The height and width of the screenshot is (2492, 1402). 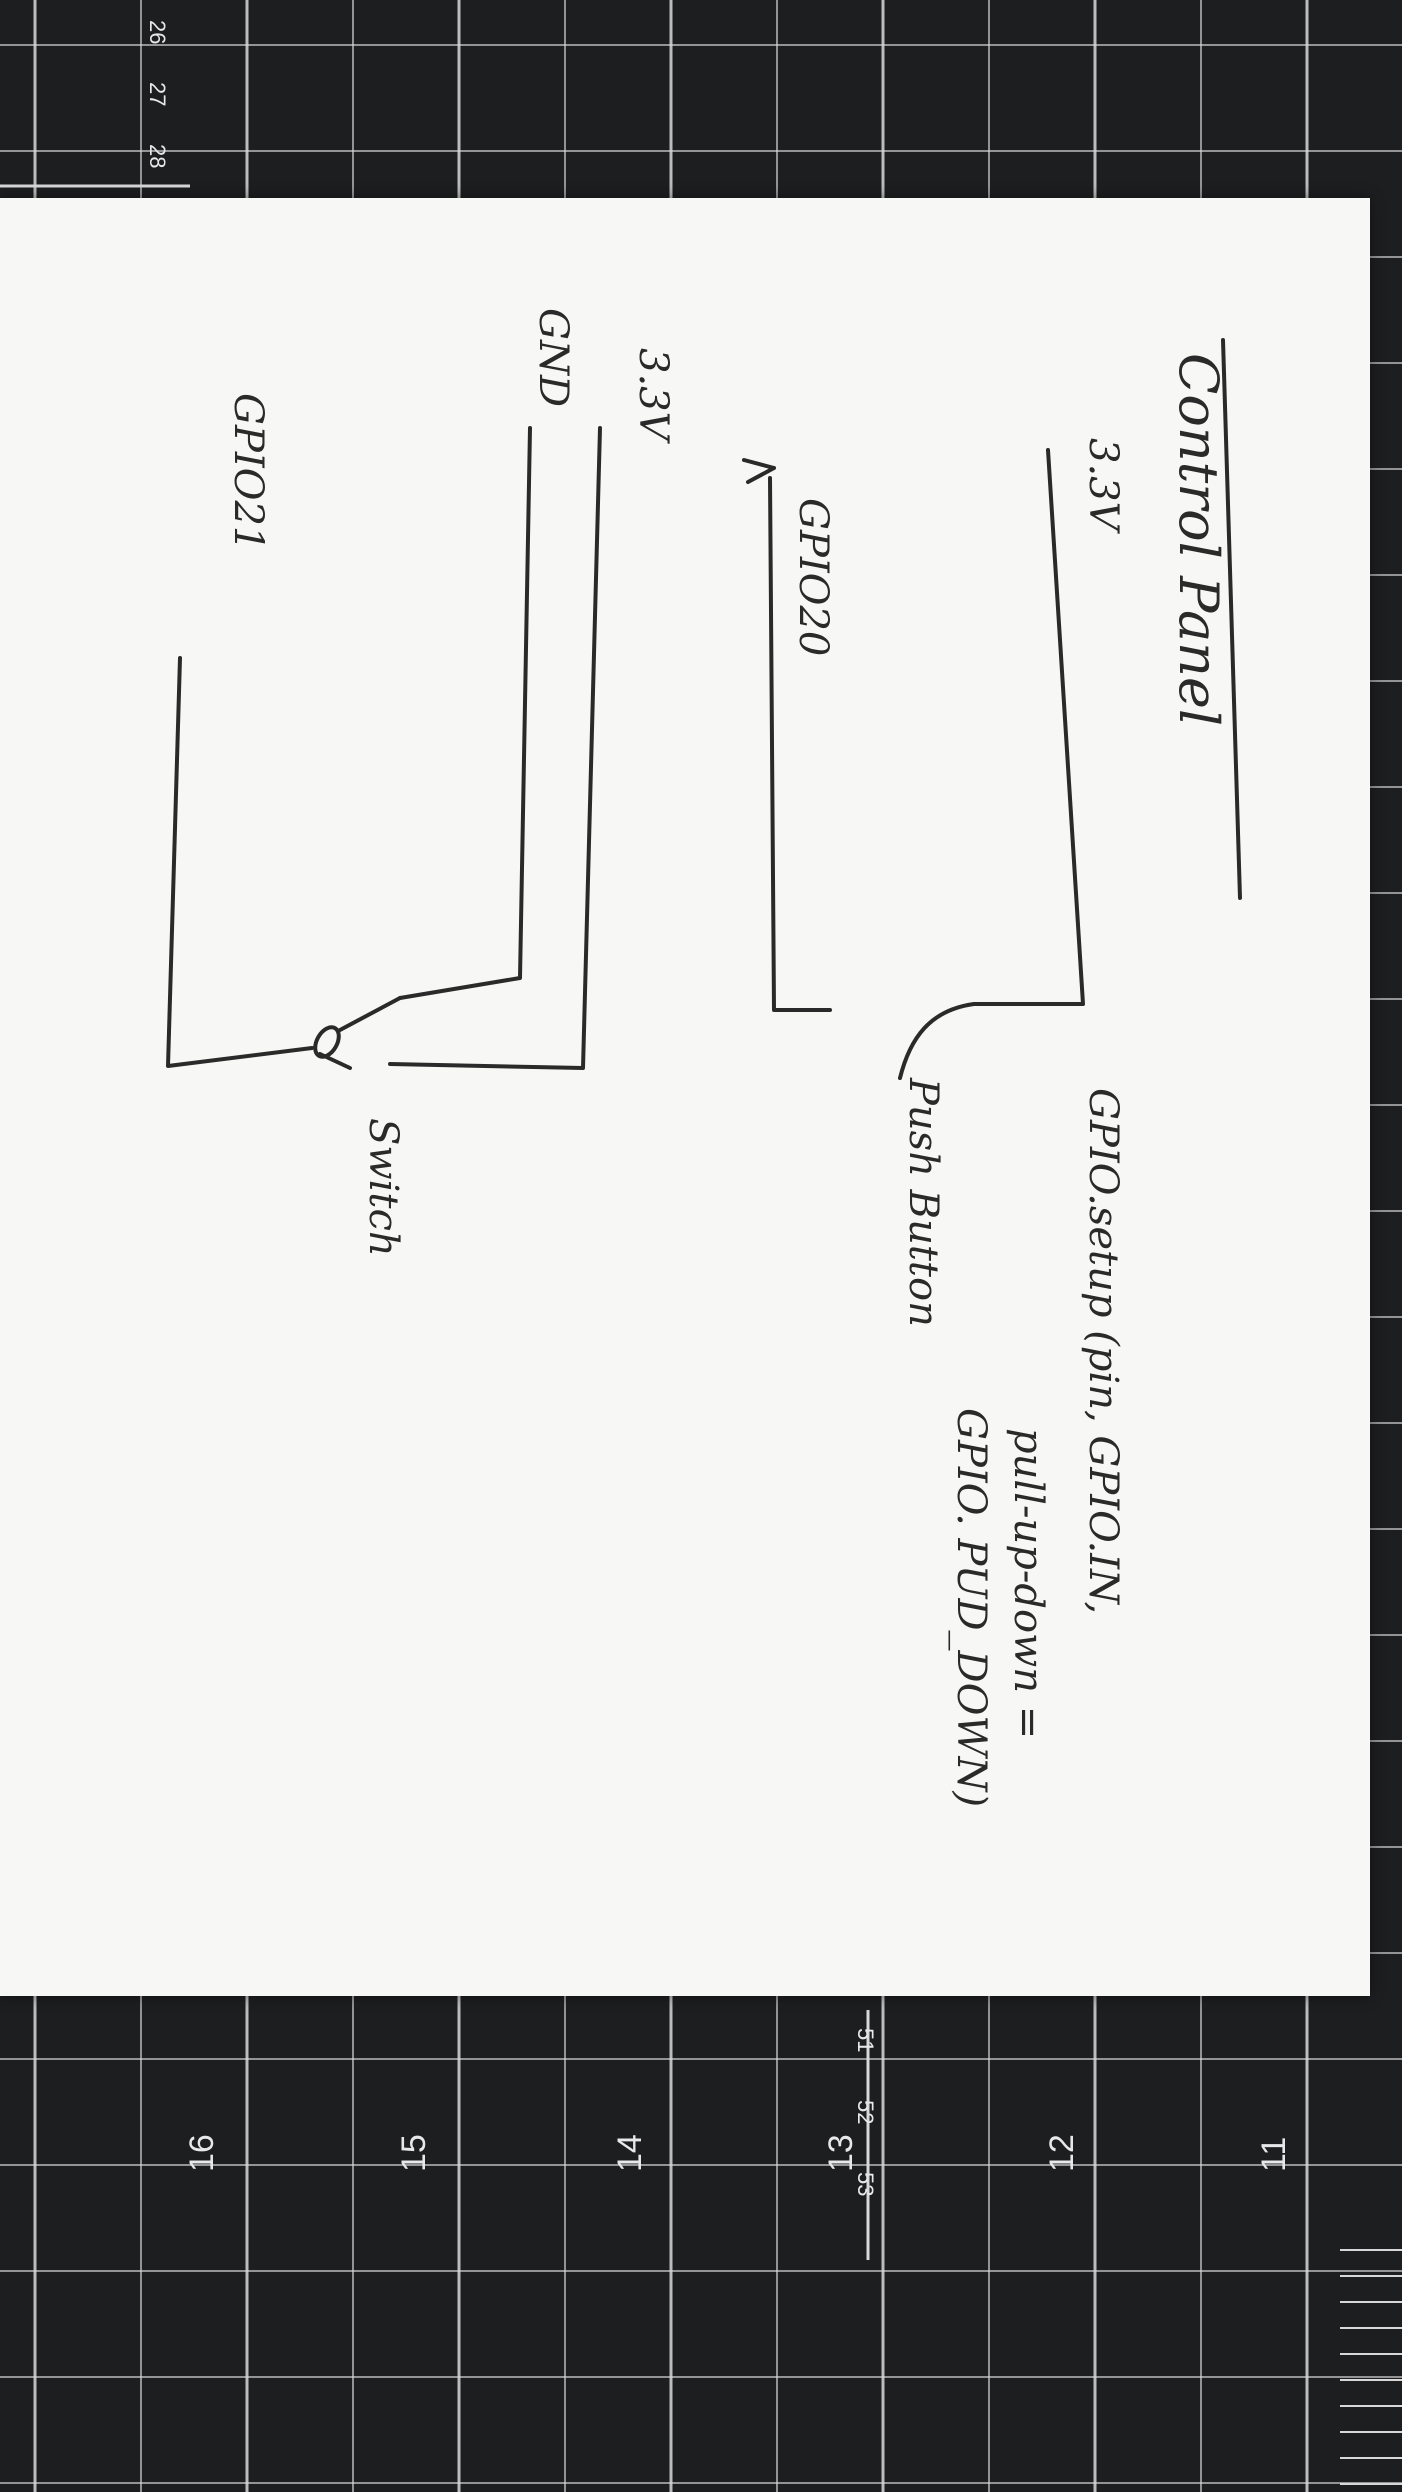 What do you see at coordinates (759, 471) in the screenshot?
I see `gpio20-arrow-icon` at bounding box center [759, 471].